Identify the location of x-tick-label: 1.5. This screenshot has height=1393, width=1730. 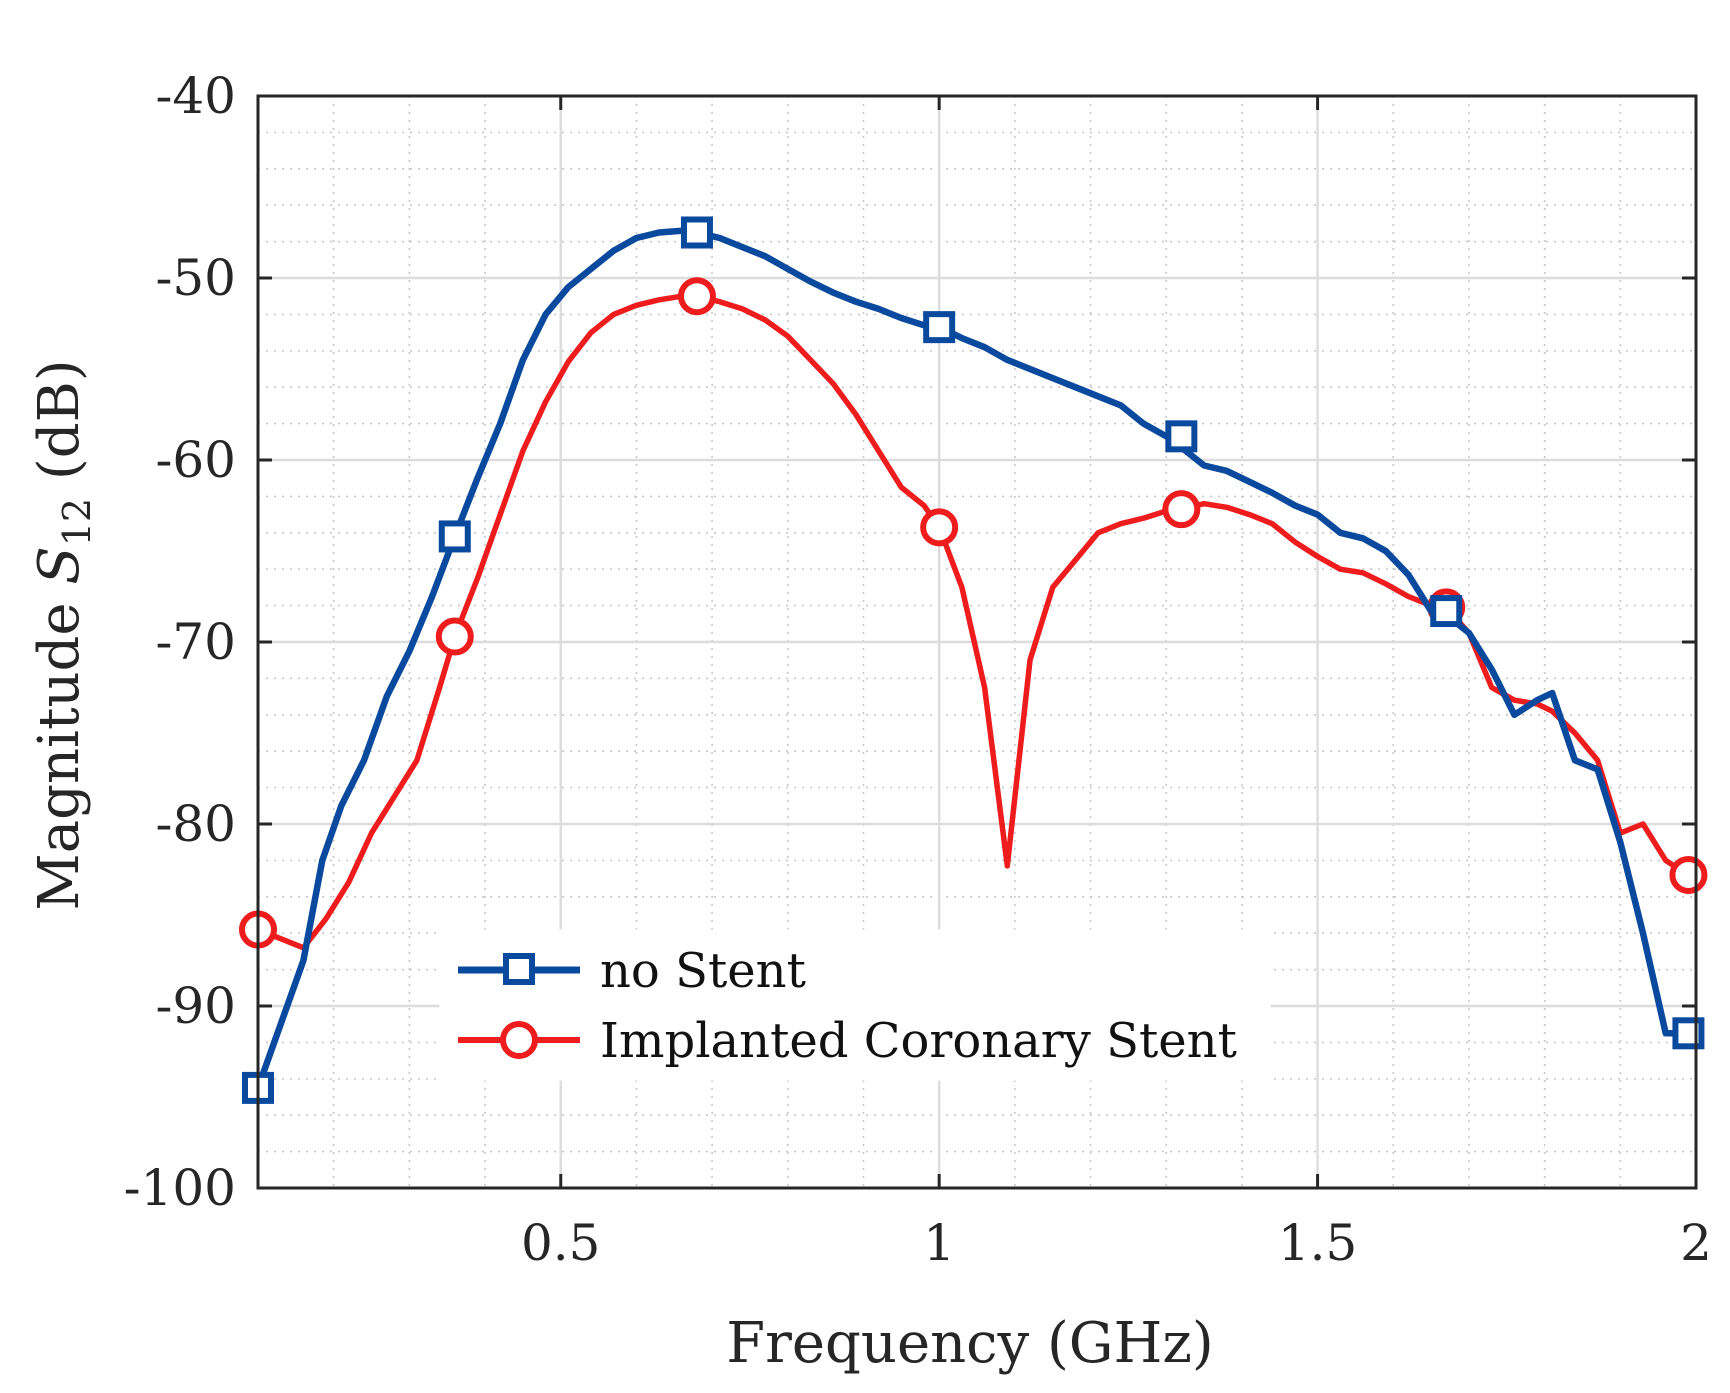
(1318, 1243).